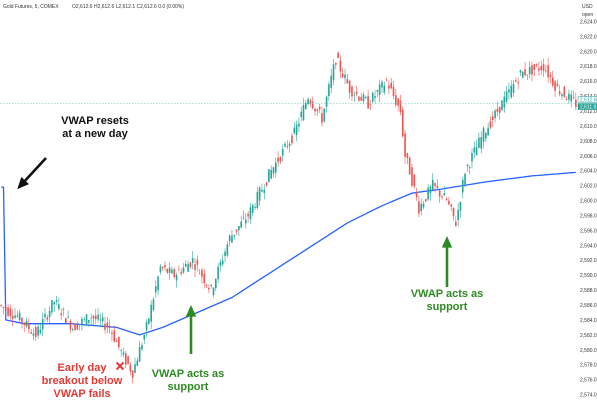 Image resolution: width=597 pixels, height=405 pixels. I want to click on currency-label: USD, so click(587, 7).